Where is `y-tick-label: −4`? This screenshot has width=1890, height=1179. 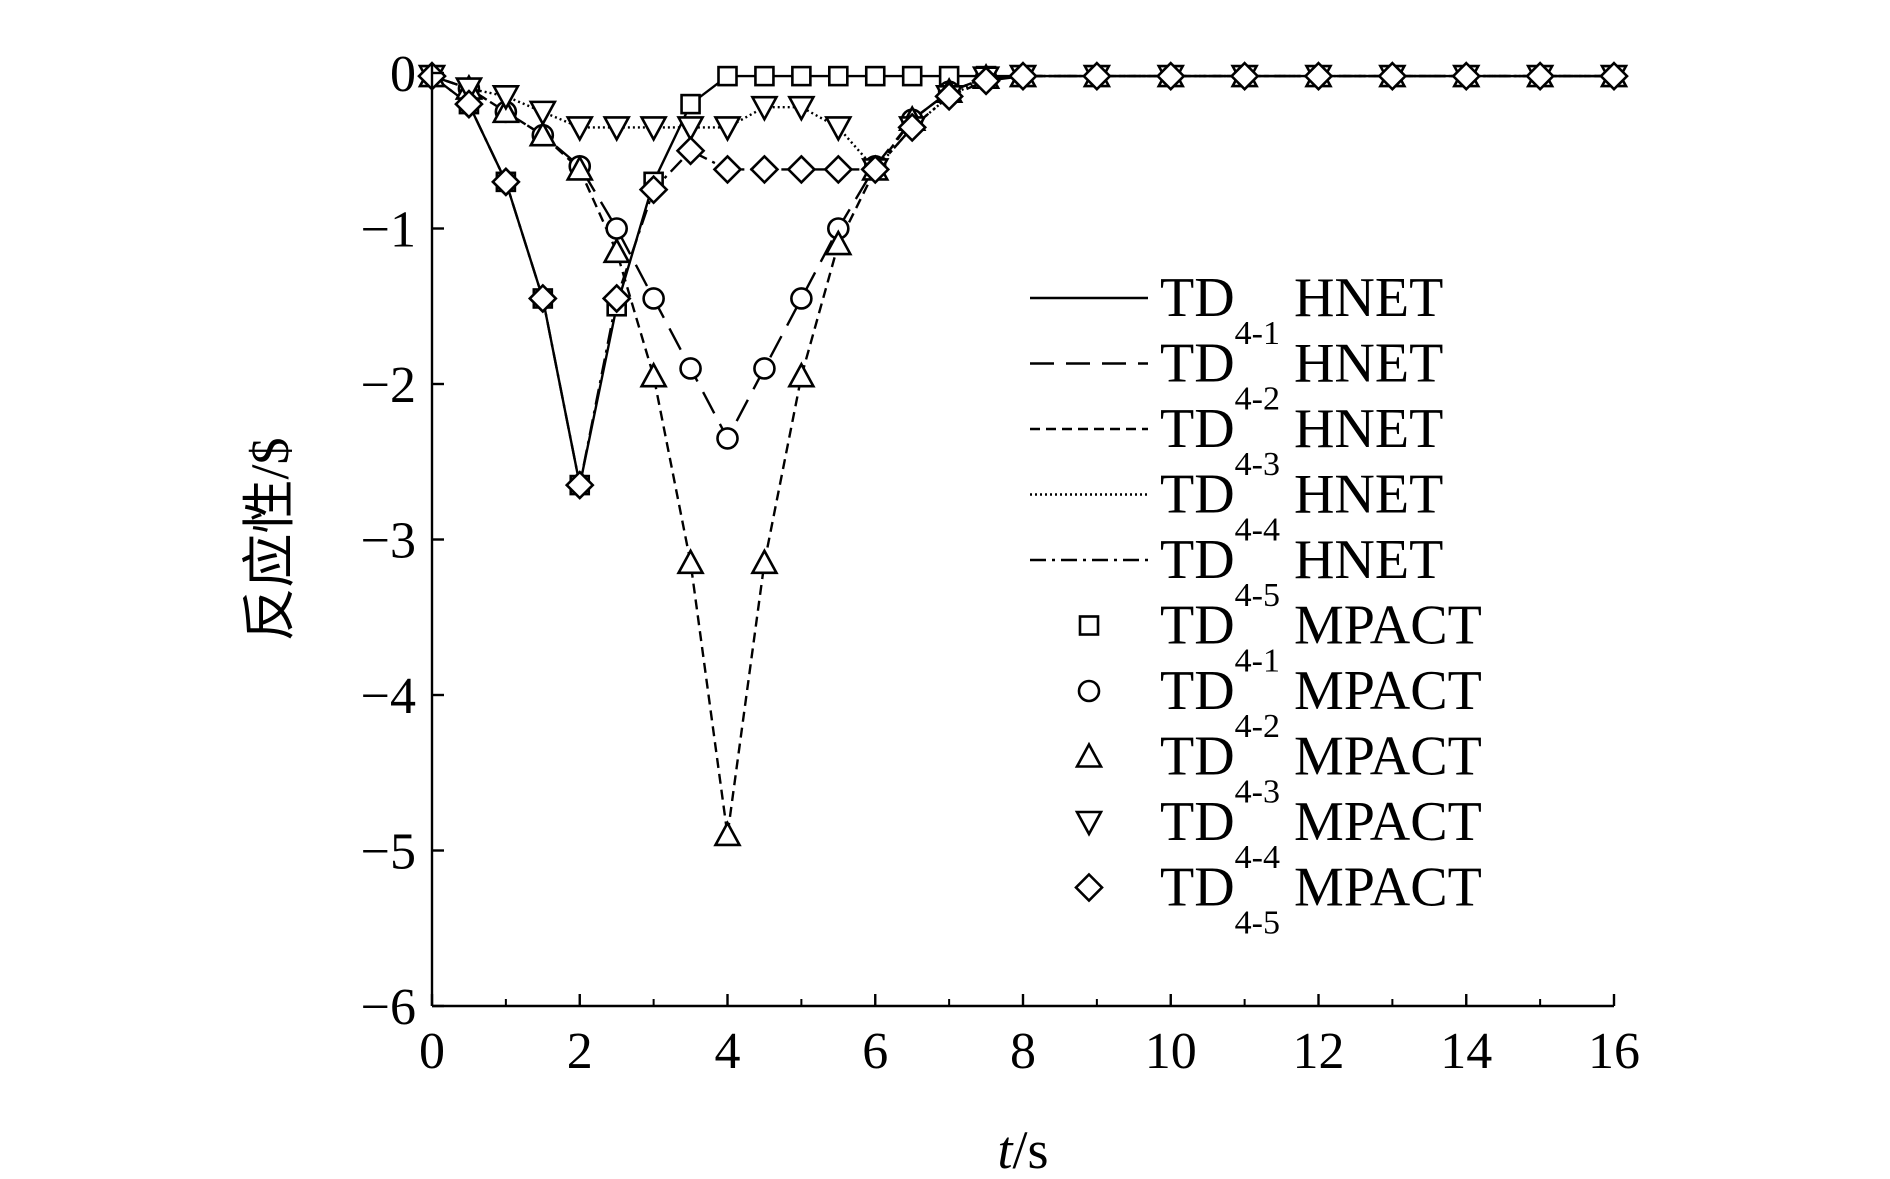
y-tick-label: −4 is located at coordinates (388, 696).